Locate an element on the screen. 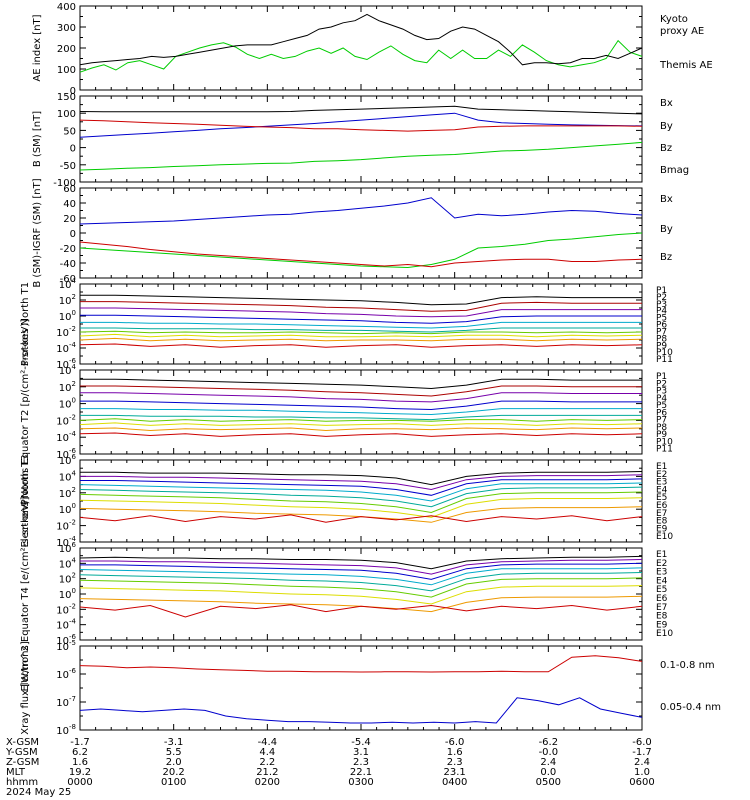 The height and width of the screenshot is (800, 750). legend-label: P4 is located at coordinates (661, 312).